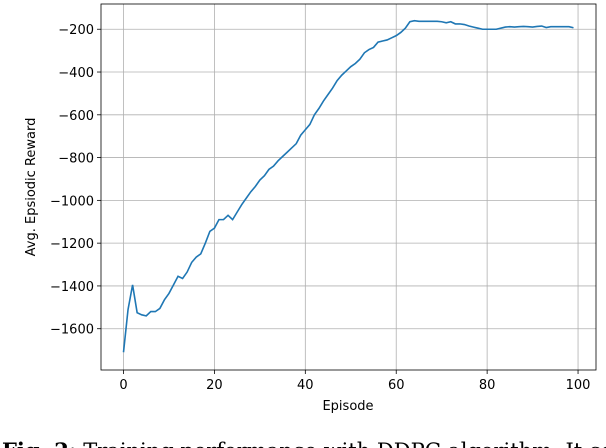  I want to click on y-axis-label: Avg. Epsiodic Reward, so click(31, 187).